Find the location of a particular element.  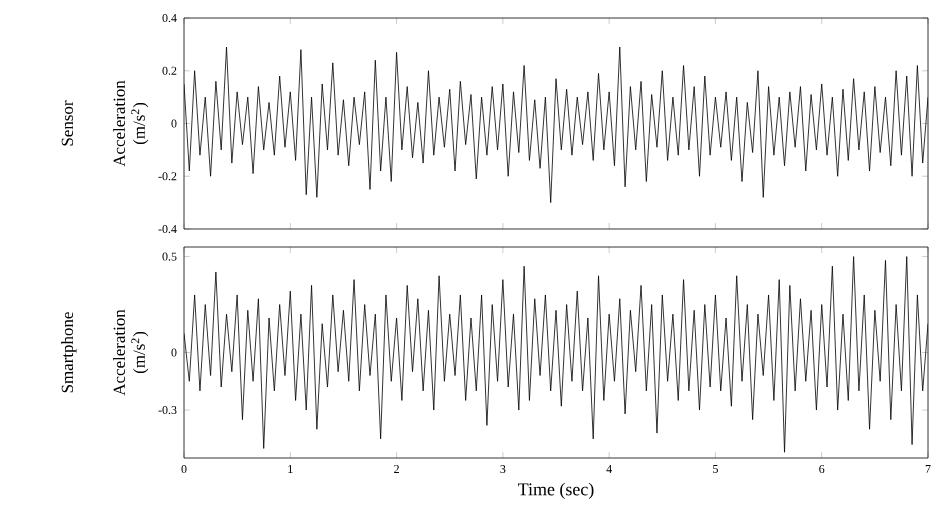

text: Smartphone is located at coordinates (69, 352).